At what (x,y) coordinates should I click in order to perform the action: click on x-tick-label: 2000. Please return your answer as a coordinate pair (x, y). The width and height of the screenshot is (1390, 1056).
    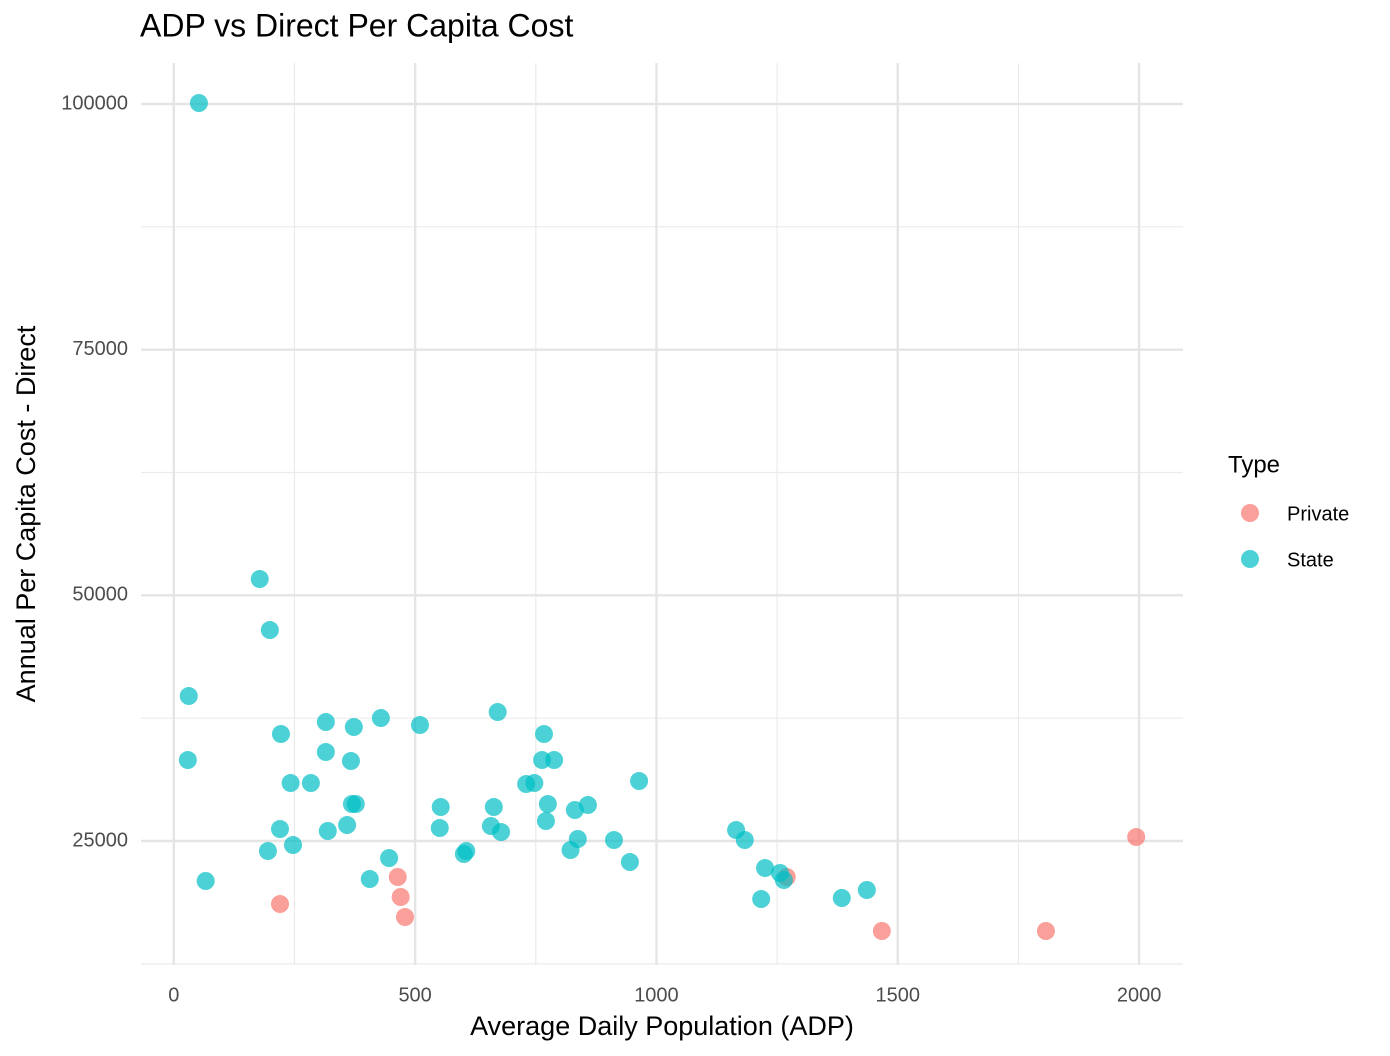
    Looking at the image, I should click on (1139, 995).